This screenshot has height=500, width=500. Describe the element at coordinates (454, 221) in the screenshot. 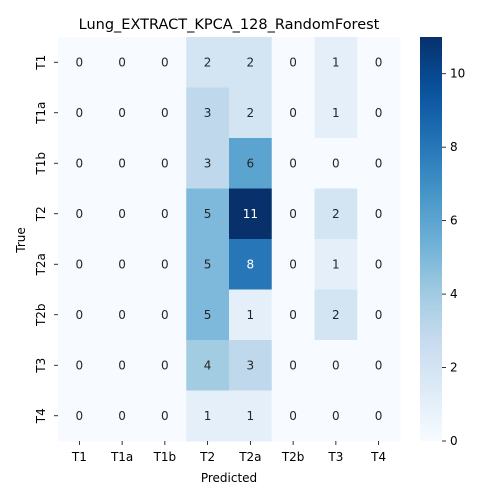

I see `colorbar-tick-label: 6` at that location.